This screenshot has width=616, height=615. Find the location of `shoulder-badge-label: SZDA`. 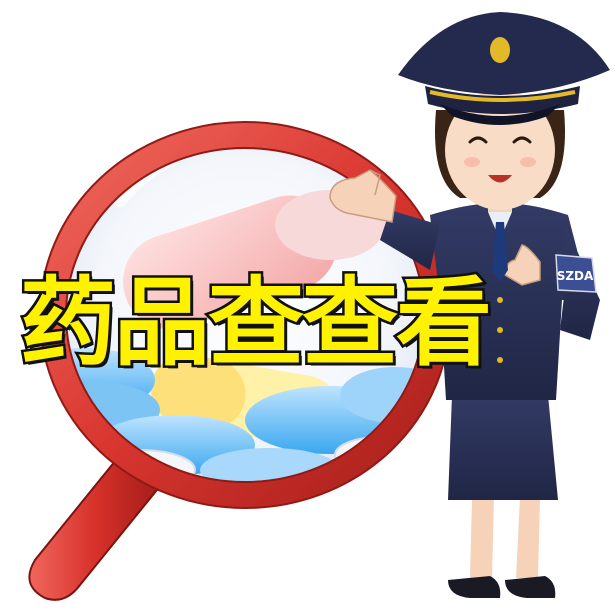

shoulder-badge-label: SZDA is located at coordinates (575, 276).